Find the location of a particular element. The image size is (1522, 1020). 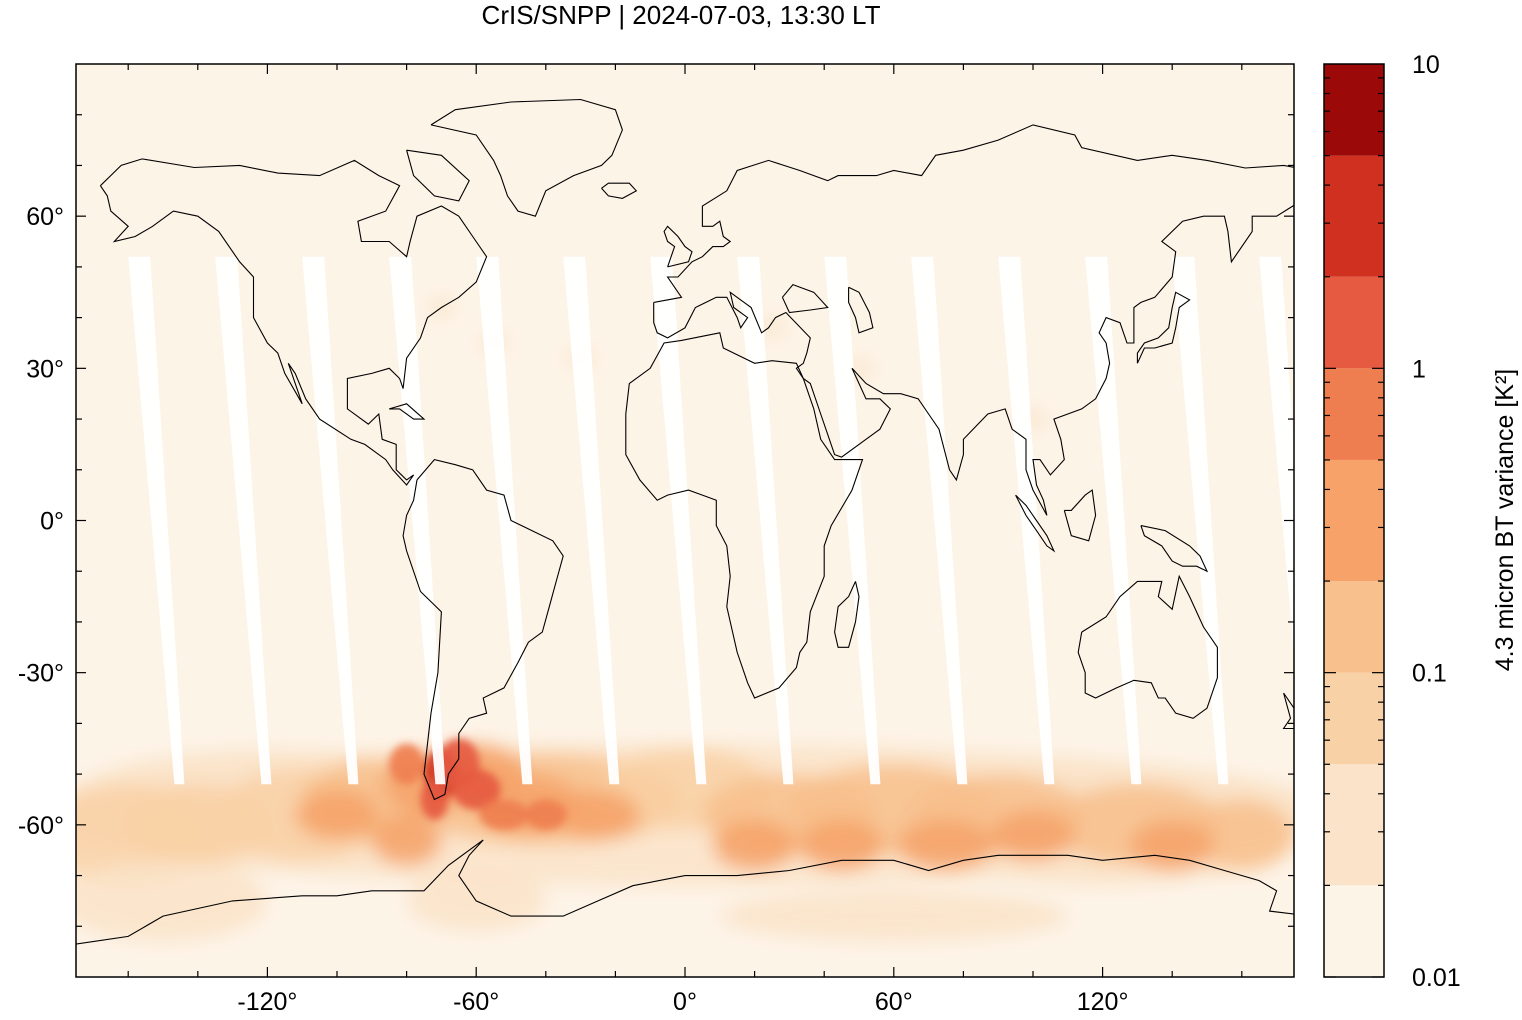

x-tick-labels: -120° -60° 0° 60° 120° is located at coordinates (682, 1002).